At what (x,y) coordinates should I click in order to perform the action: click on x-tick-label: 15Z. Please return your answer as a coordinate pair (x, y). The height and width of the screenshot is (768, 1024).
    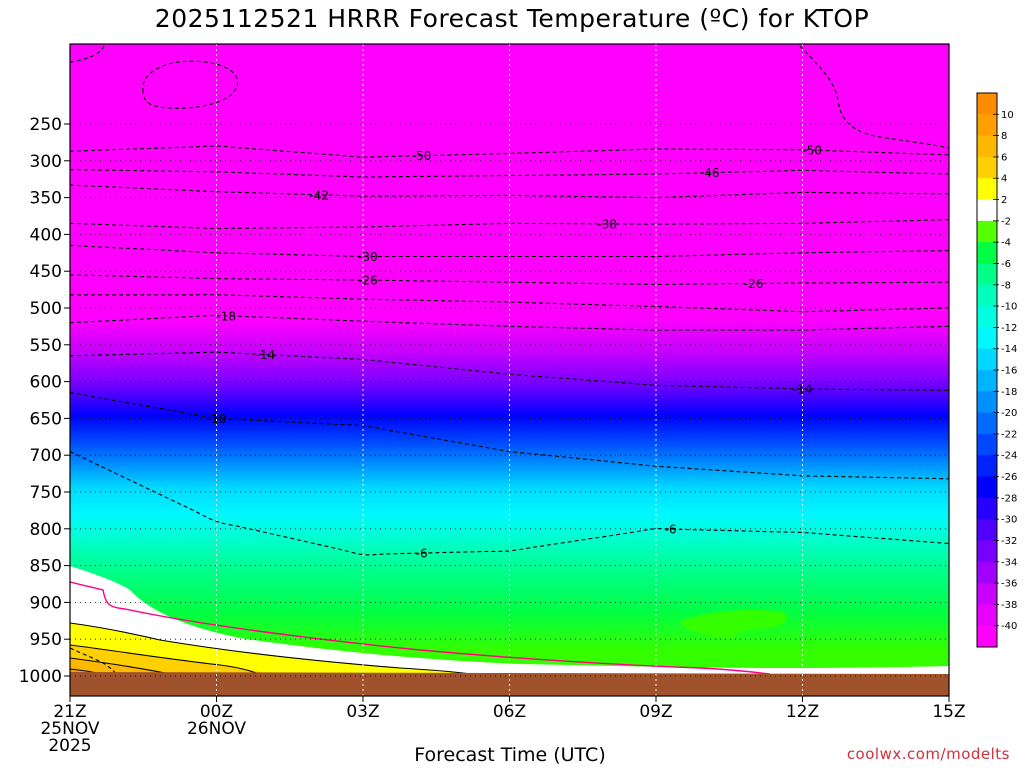
    Looking at the image, I should click on (948, 712).